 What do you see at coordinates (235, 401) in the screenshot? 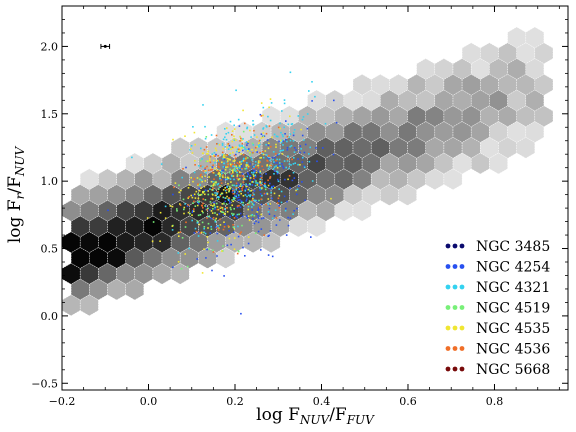
I see `x-tick-label: 0.2` at bounding box center [235, 401].